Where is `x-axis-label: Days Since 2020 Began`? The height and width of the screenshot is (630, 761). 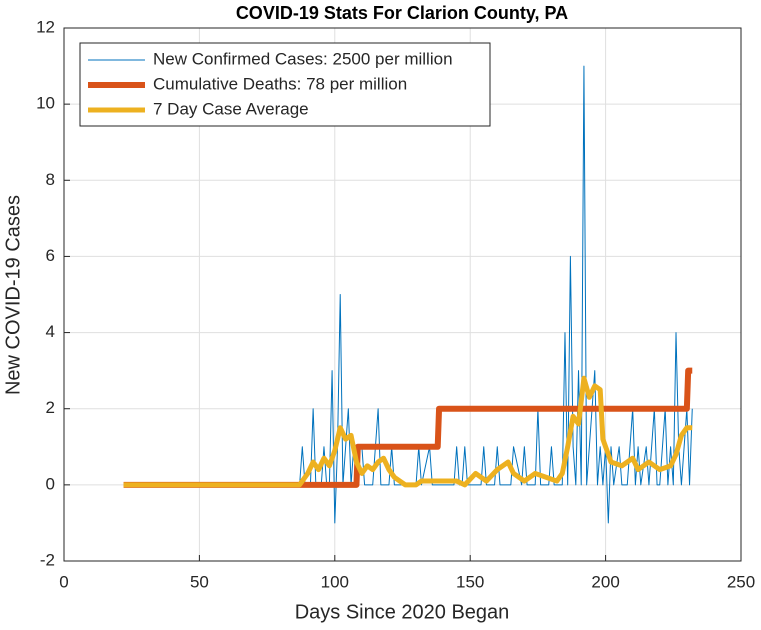 x-axis-label: Days Since 2020 Began is located at coordinates (402, 612).